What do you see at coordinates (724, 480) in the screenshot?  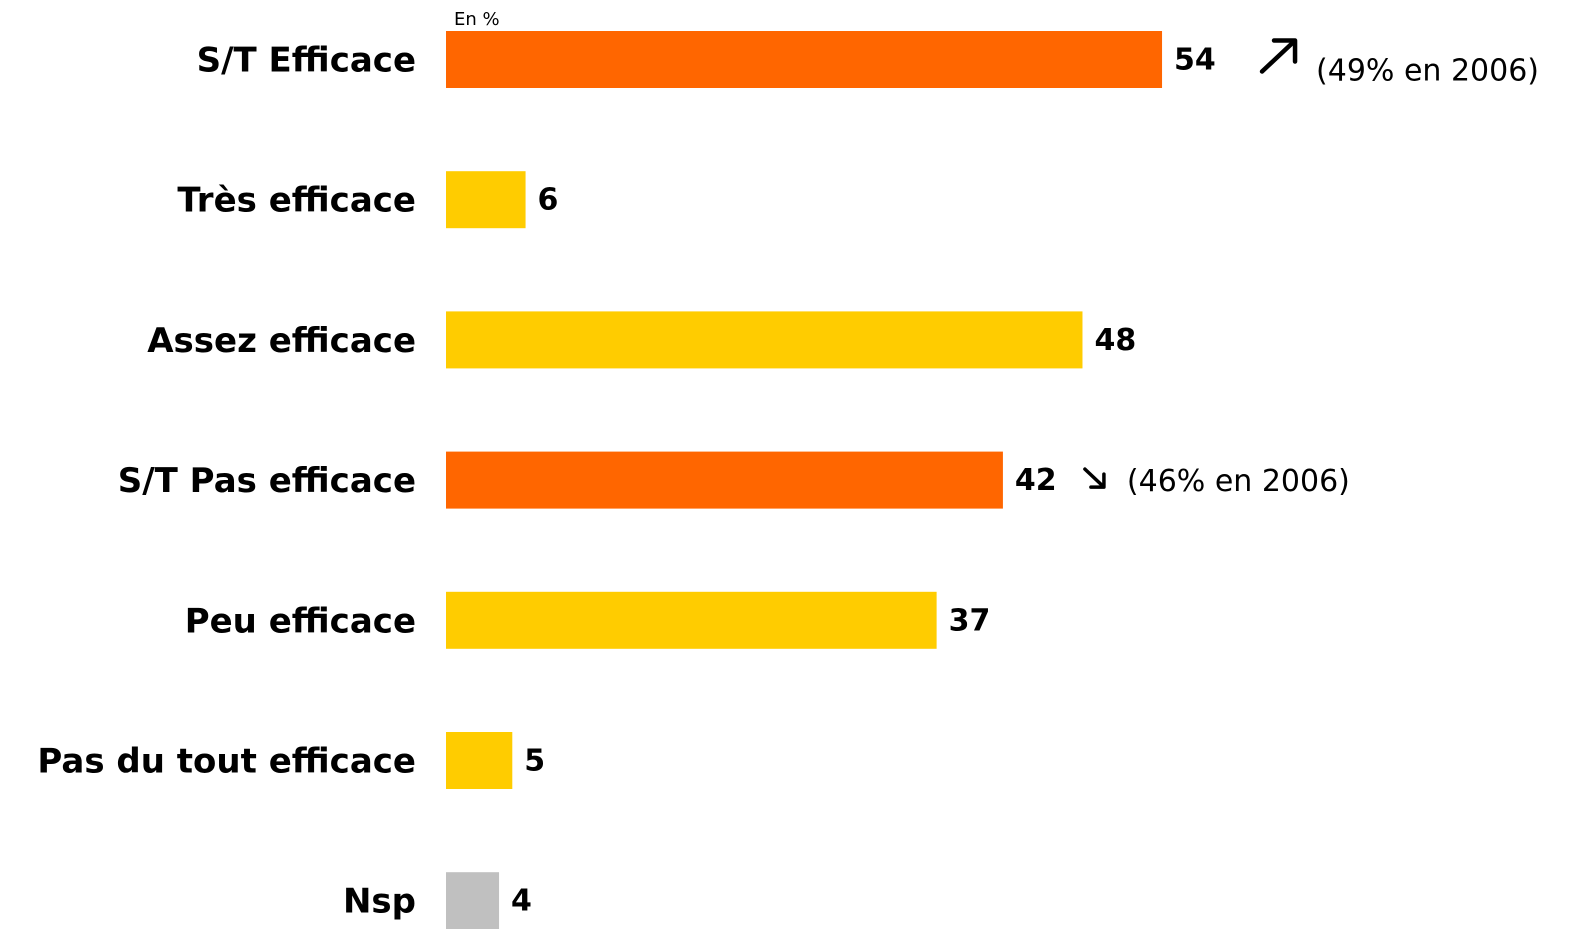 I see `bar-s-t-pas-efficace` at bounding box center [724, 480].